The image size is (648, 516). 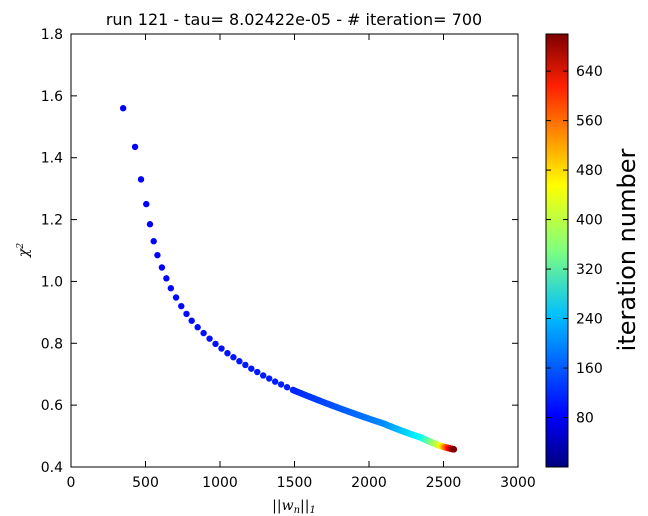 I want to click on y-tick-label: 0.8, so click(x=52, y=344).